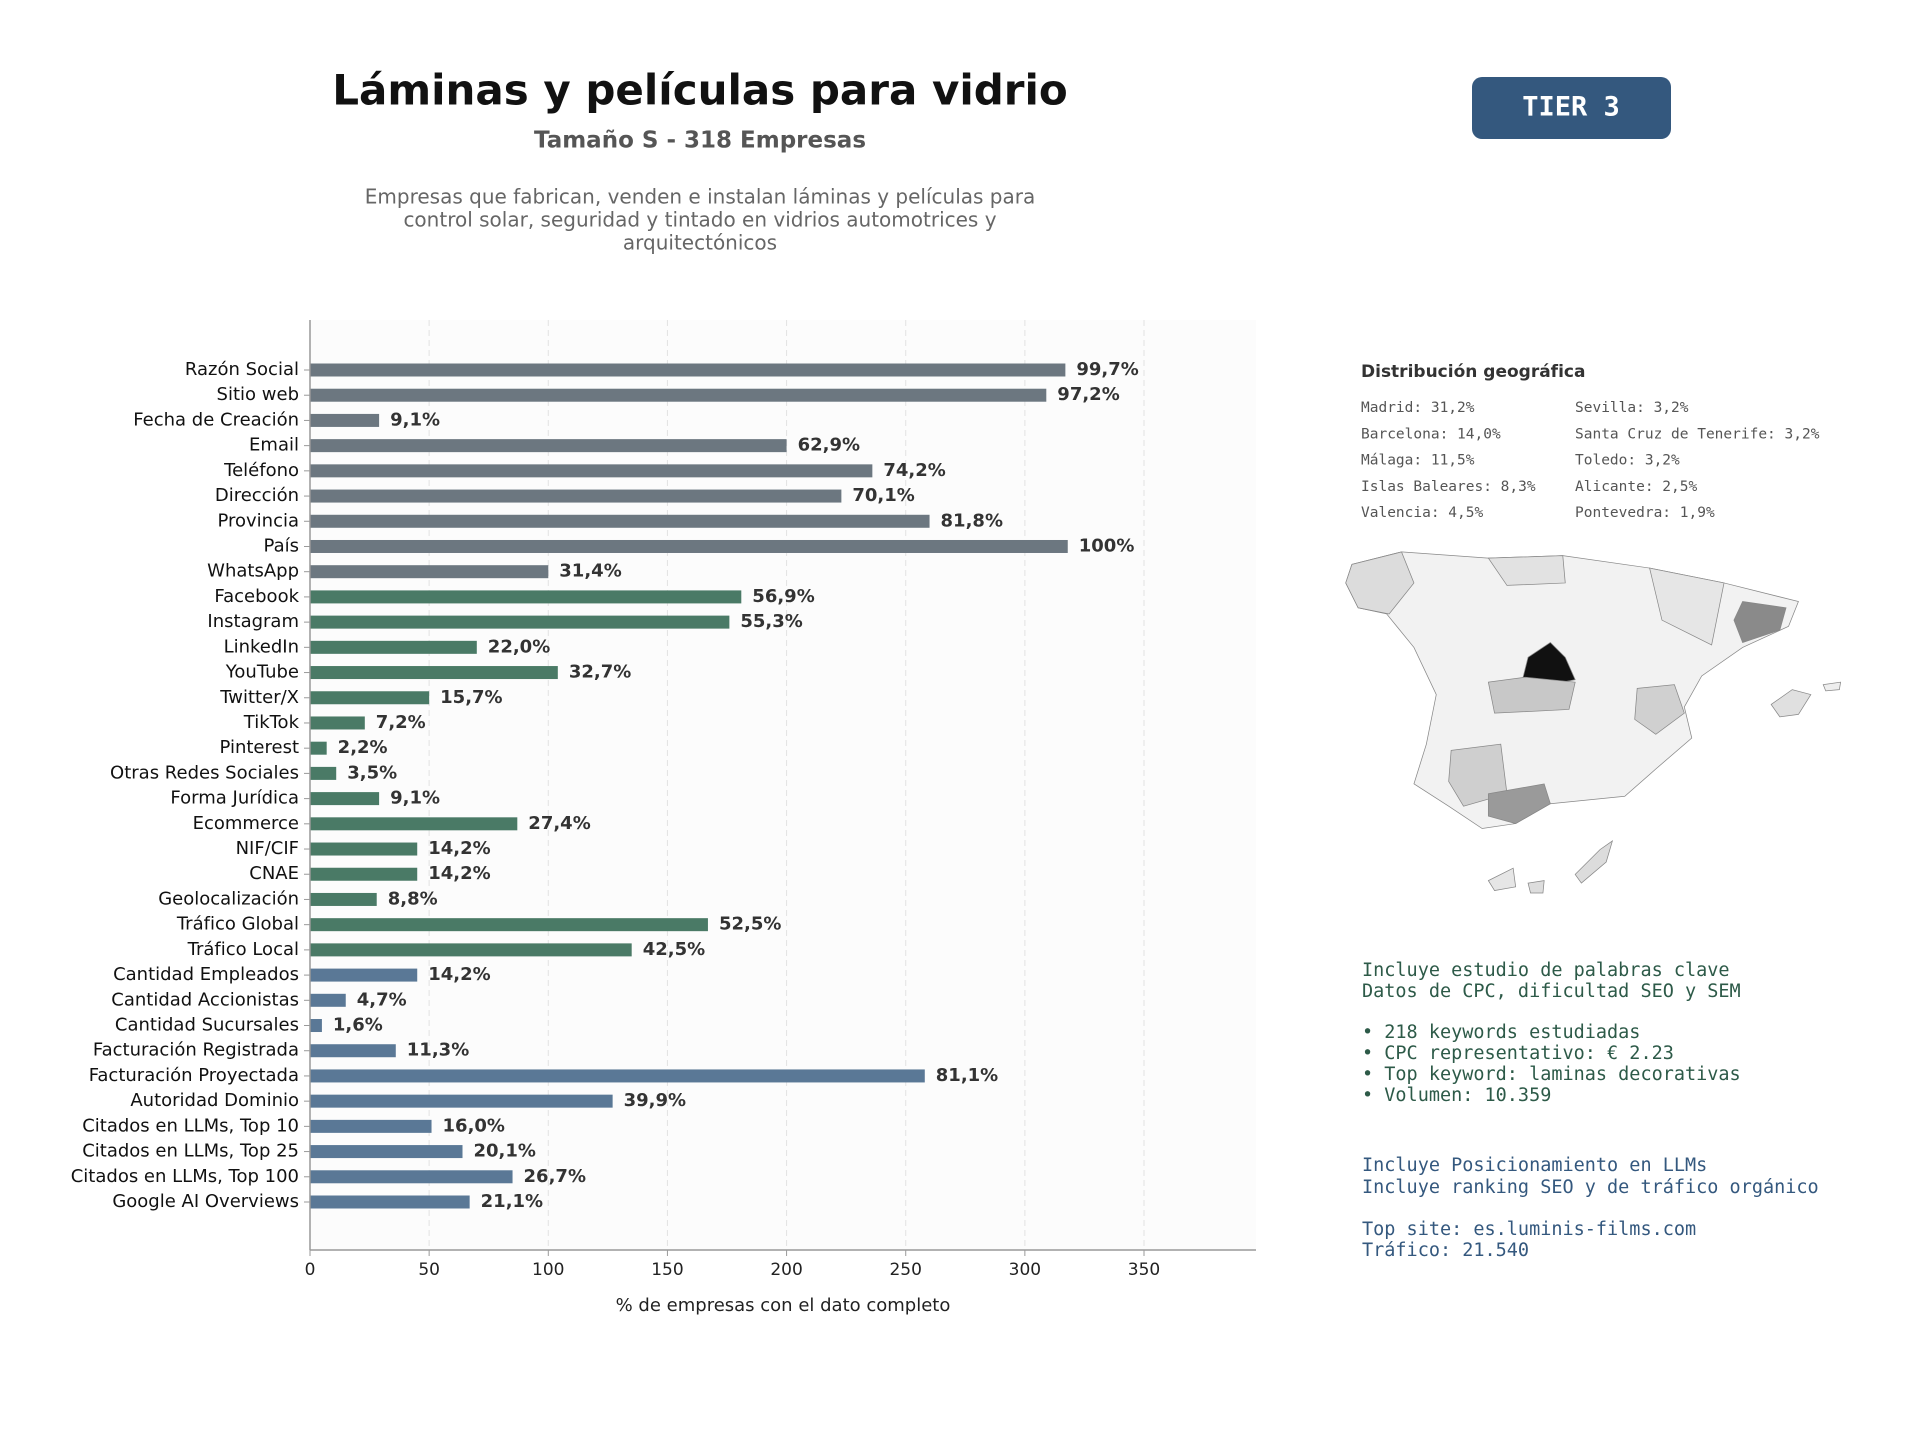  Describe the element at coordinates (243, 949) in the screenshot. I see `y-tick-label: Tráfico Local` at that location.